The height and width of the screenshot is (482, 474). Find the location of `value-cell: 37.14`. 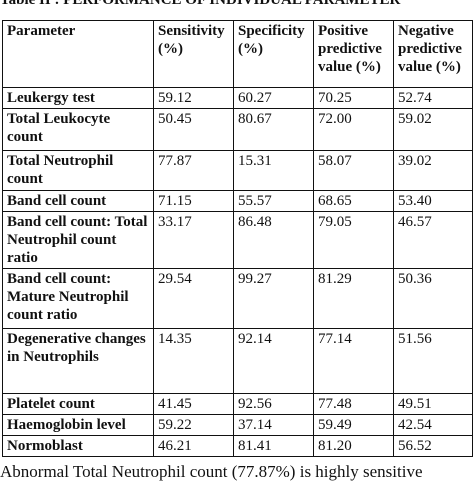

value-cell: 37.14 is located at coordinates (273, 425).